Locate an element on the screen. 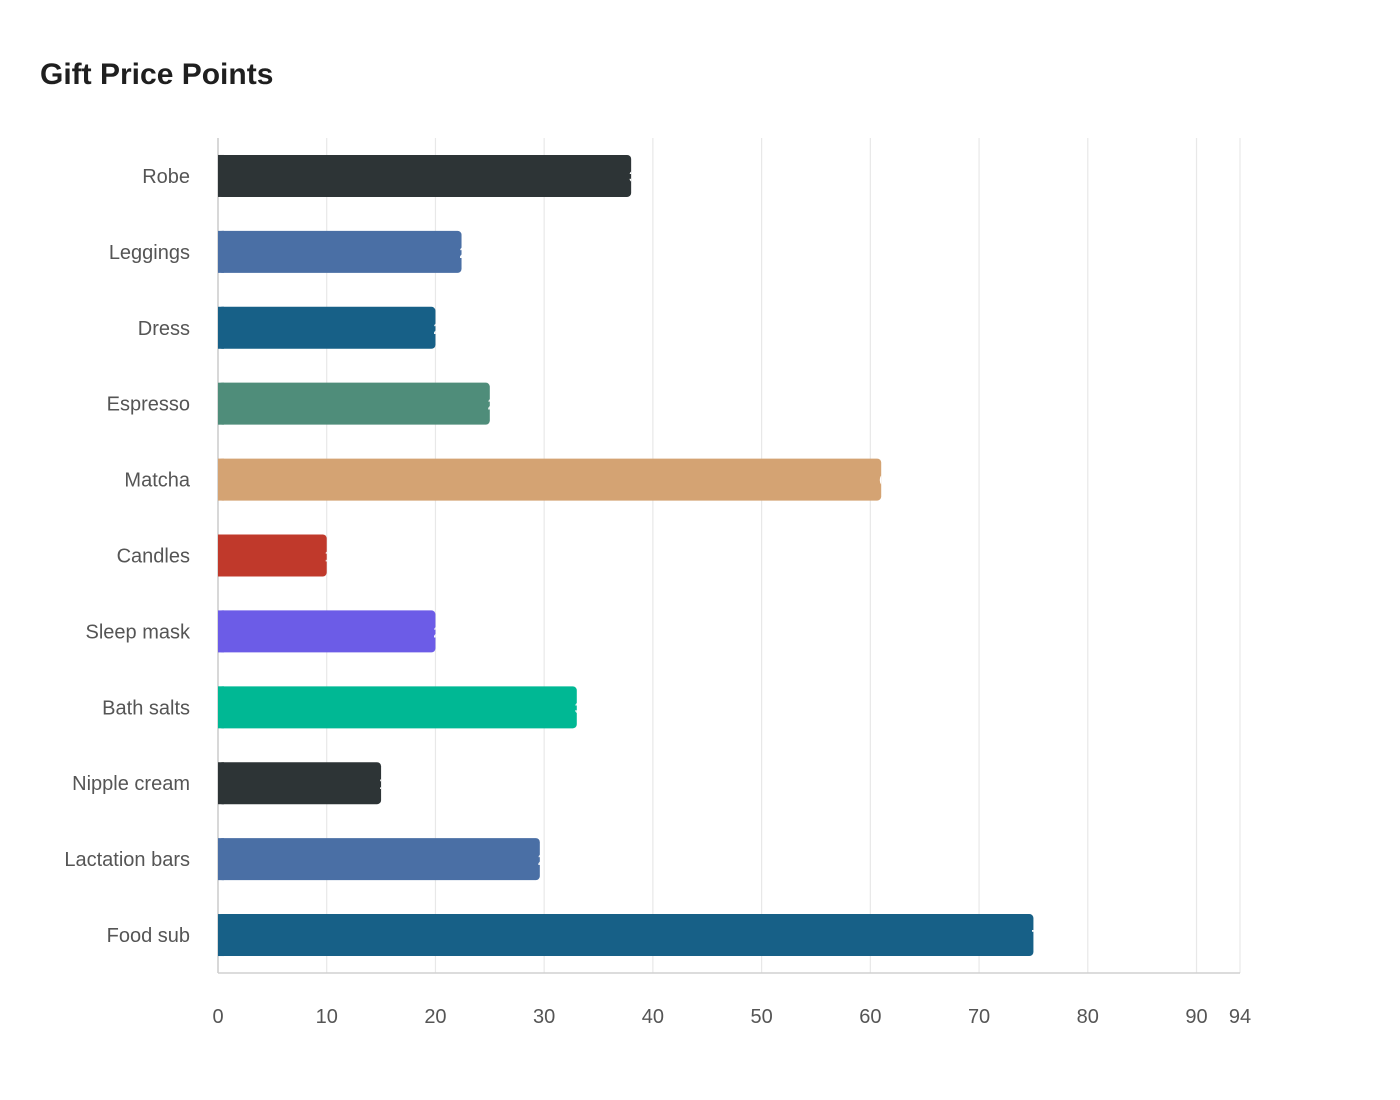 The width and height of the screenshot is (1400, 1100). bar-leggings is located at coordinates (340, 251).